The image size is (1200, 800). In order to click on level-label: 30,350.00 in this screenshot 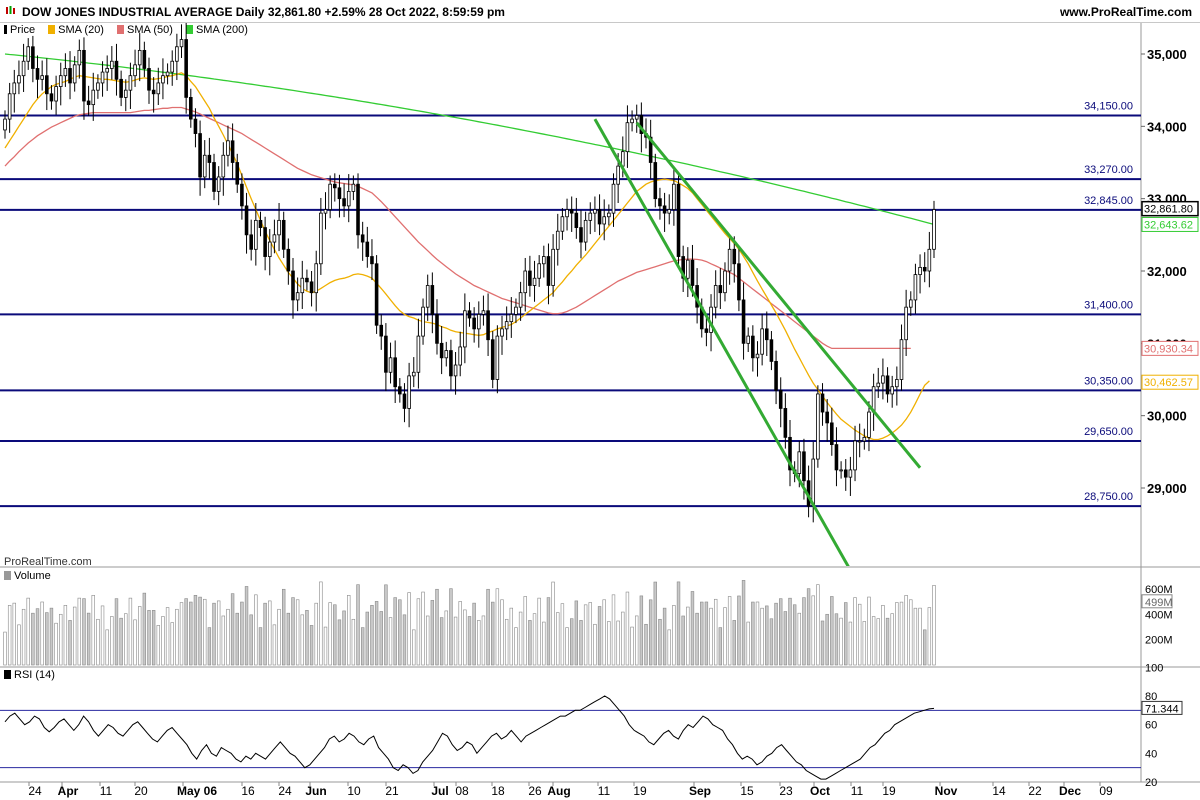, I will do `click(1108, 381)`.